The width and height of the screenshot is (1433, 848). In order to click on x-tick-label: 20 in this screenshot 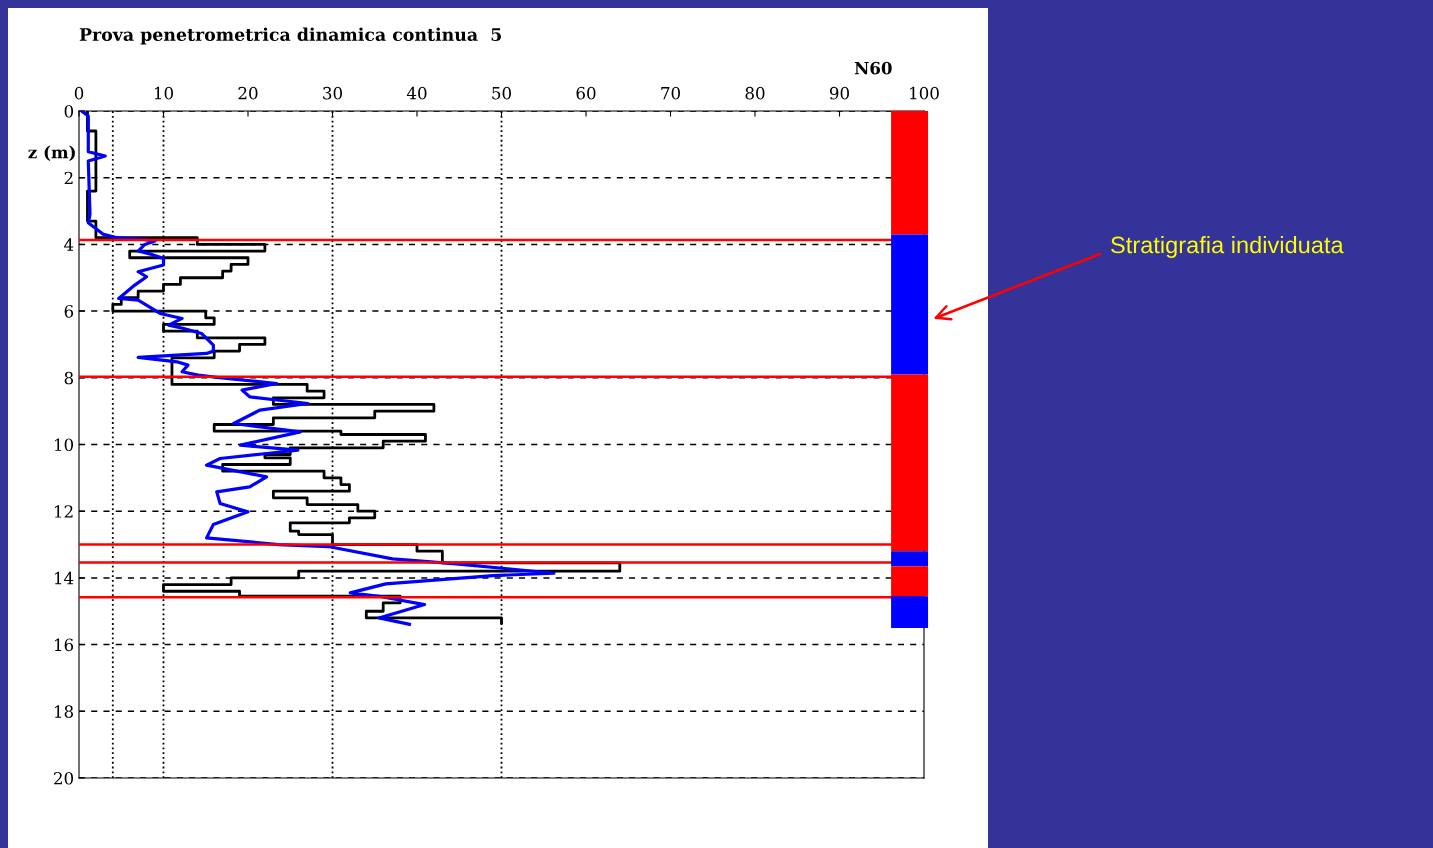, I will do `click(248, 93)`.